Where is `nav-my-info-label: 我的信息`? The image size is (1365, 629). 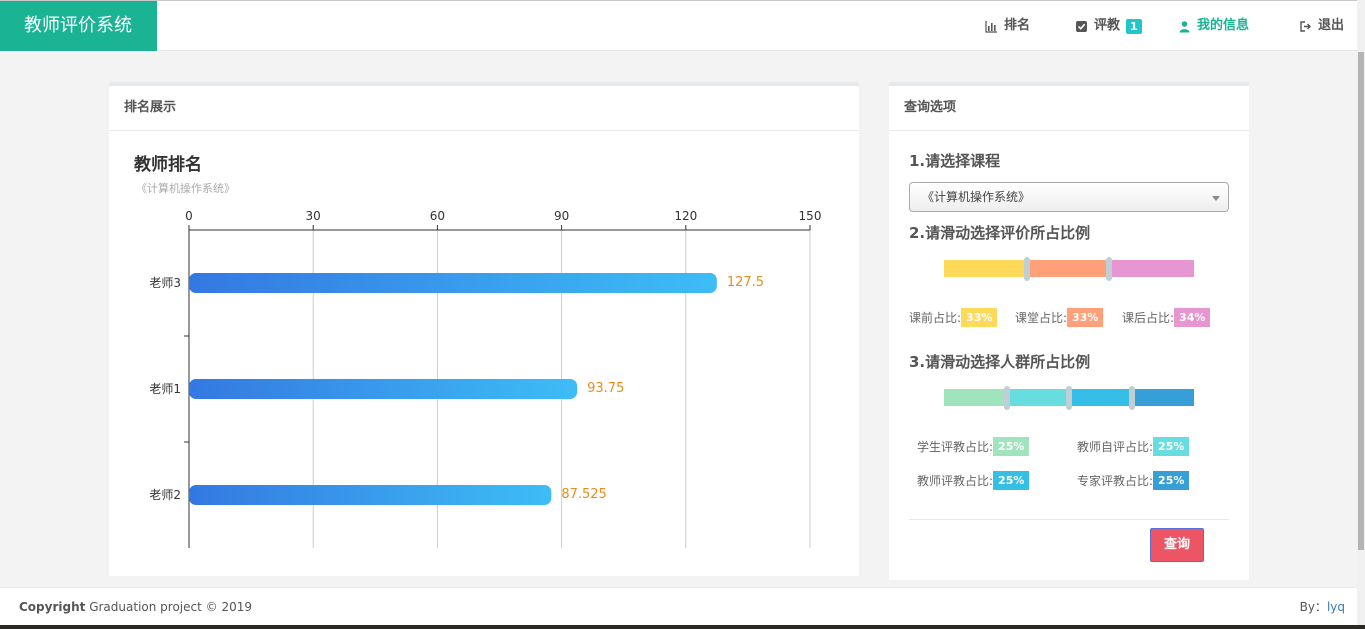 nav-my-info-label: 我的信息 is located at coordinates (1223, 25).